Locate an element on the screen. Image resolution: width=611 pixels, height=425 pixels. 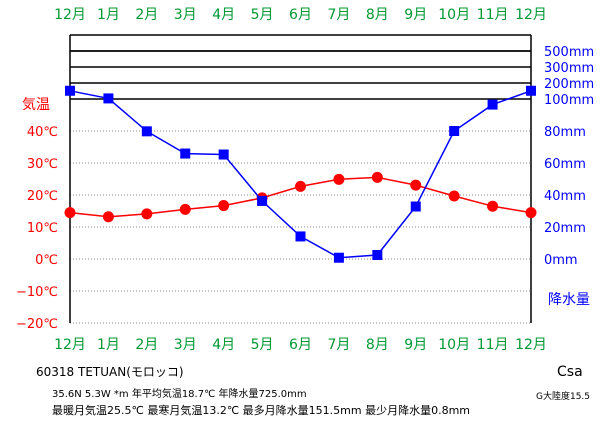
right-tick-label: 100mm is located at coordinates (569, 100).